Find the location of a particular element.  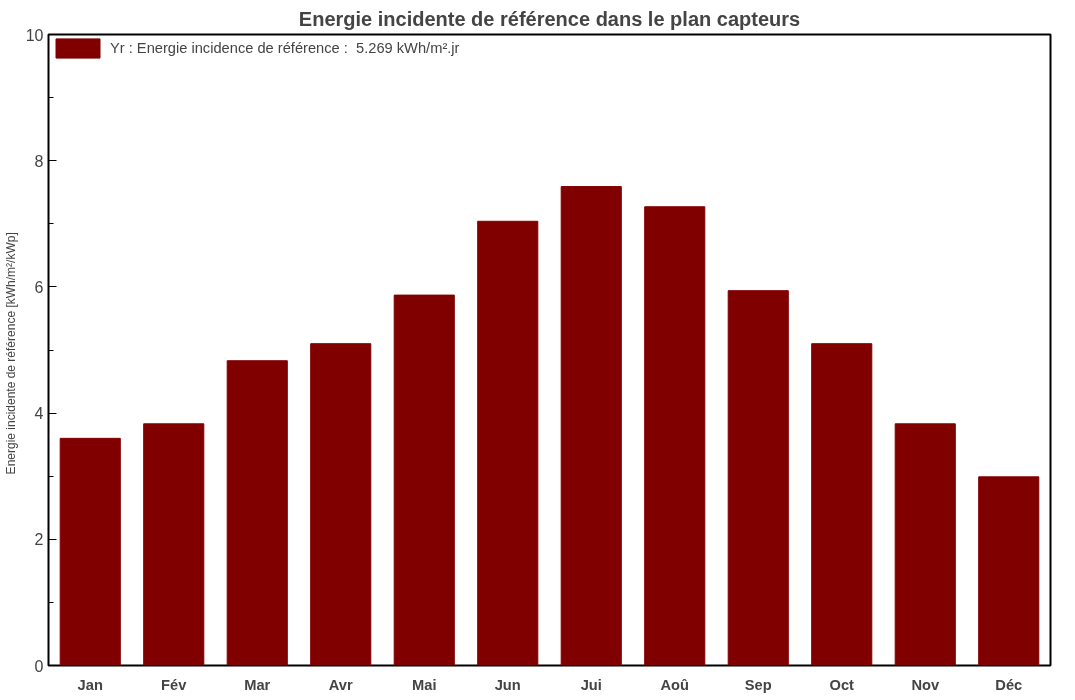

y-tick-label: 0 is located at coordinates (39, 666).